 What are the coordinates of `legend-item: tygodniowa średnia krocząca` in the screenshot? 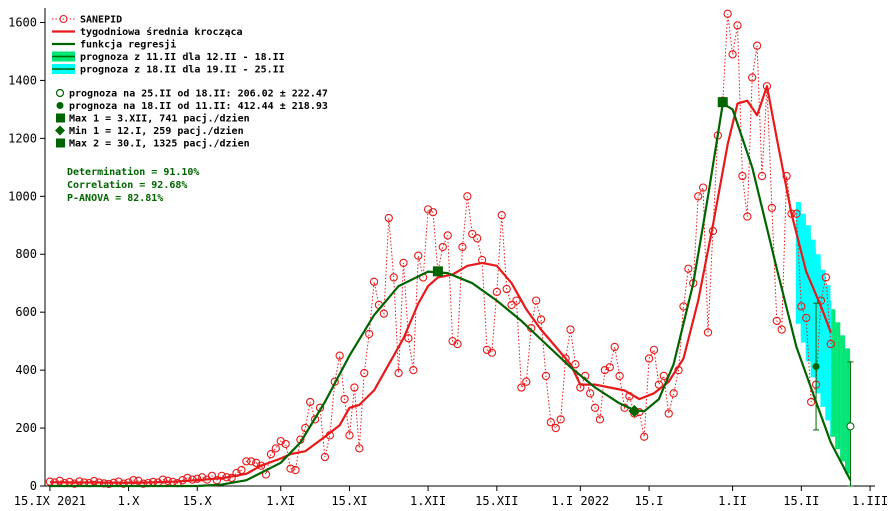 It's located at (147, 32).